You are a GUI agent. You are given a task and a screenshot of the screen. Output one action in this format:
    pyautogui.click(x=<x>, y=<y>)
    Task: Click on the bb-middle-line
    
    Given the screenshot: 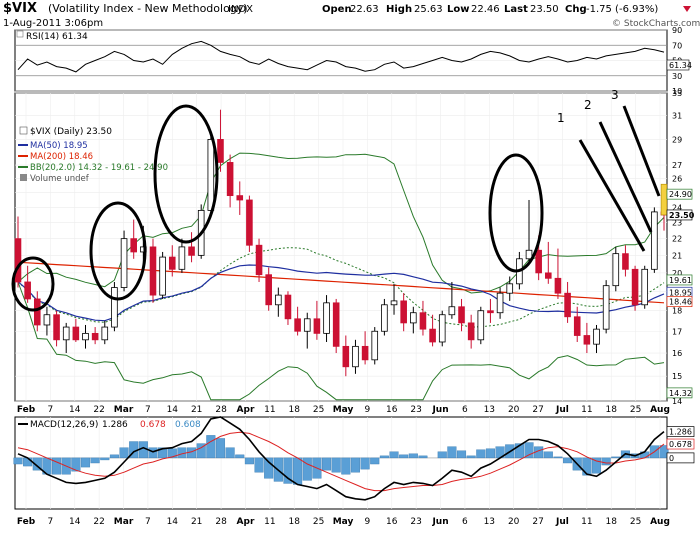 What is the action you would take?
    pyautogui.click(x=341, y=287)
    